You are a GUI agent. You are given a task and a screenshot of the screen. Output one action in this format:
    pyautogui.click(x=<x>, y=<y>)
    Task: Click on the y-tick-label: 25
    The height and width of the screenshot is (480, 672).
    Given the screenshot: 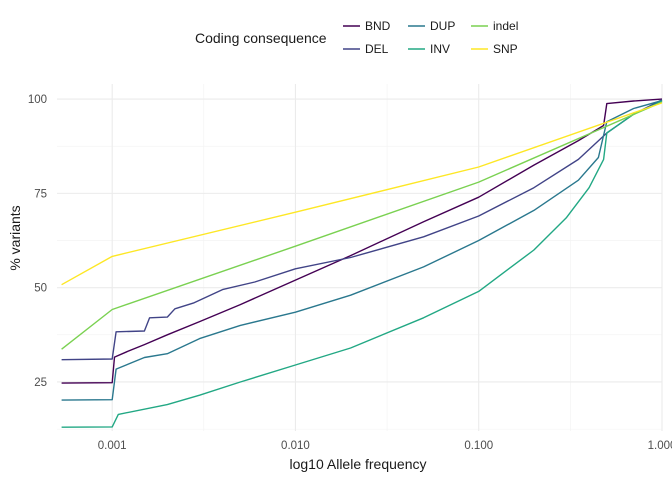 What is the action you would take?
    pyautogui.click(x=40, y=383)
    